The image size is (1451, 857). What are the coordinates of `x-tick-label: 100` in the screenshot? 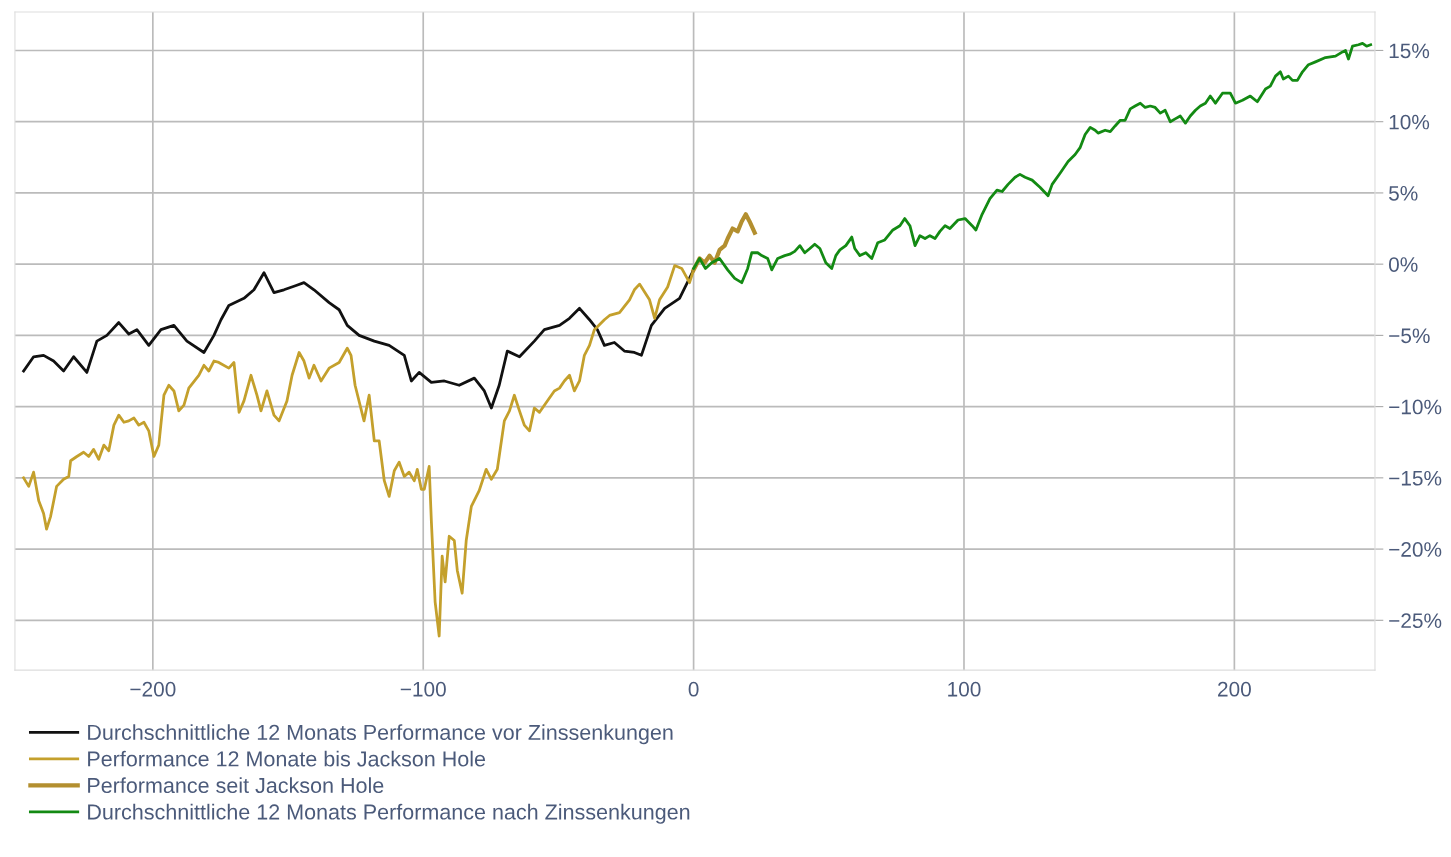 It's located at (964, 689).